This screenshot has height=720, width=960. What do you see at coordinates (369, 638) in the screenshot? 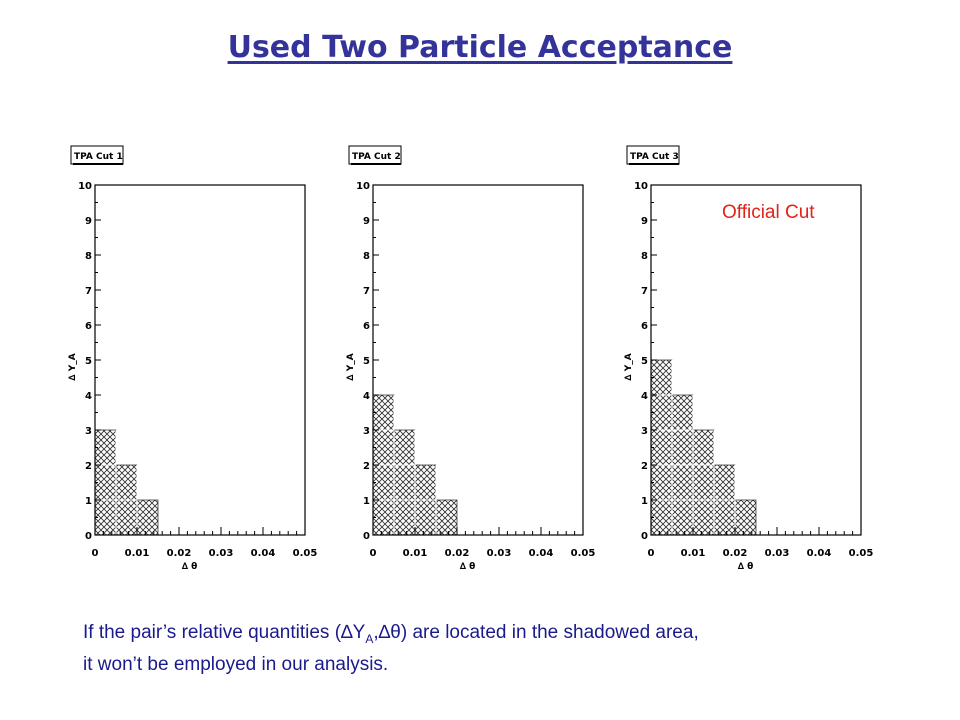
I see `y-subscript: A` at bounding box center [369, 638].